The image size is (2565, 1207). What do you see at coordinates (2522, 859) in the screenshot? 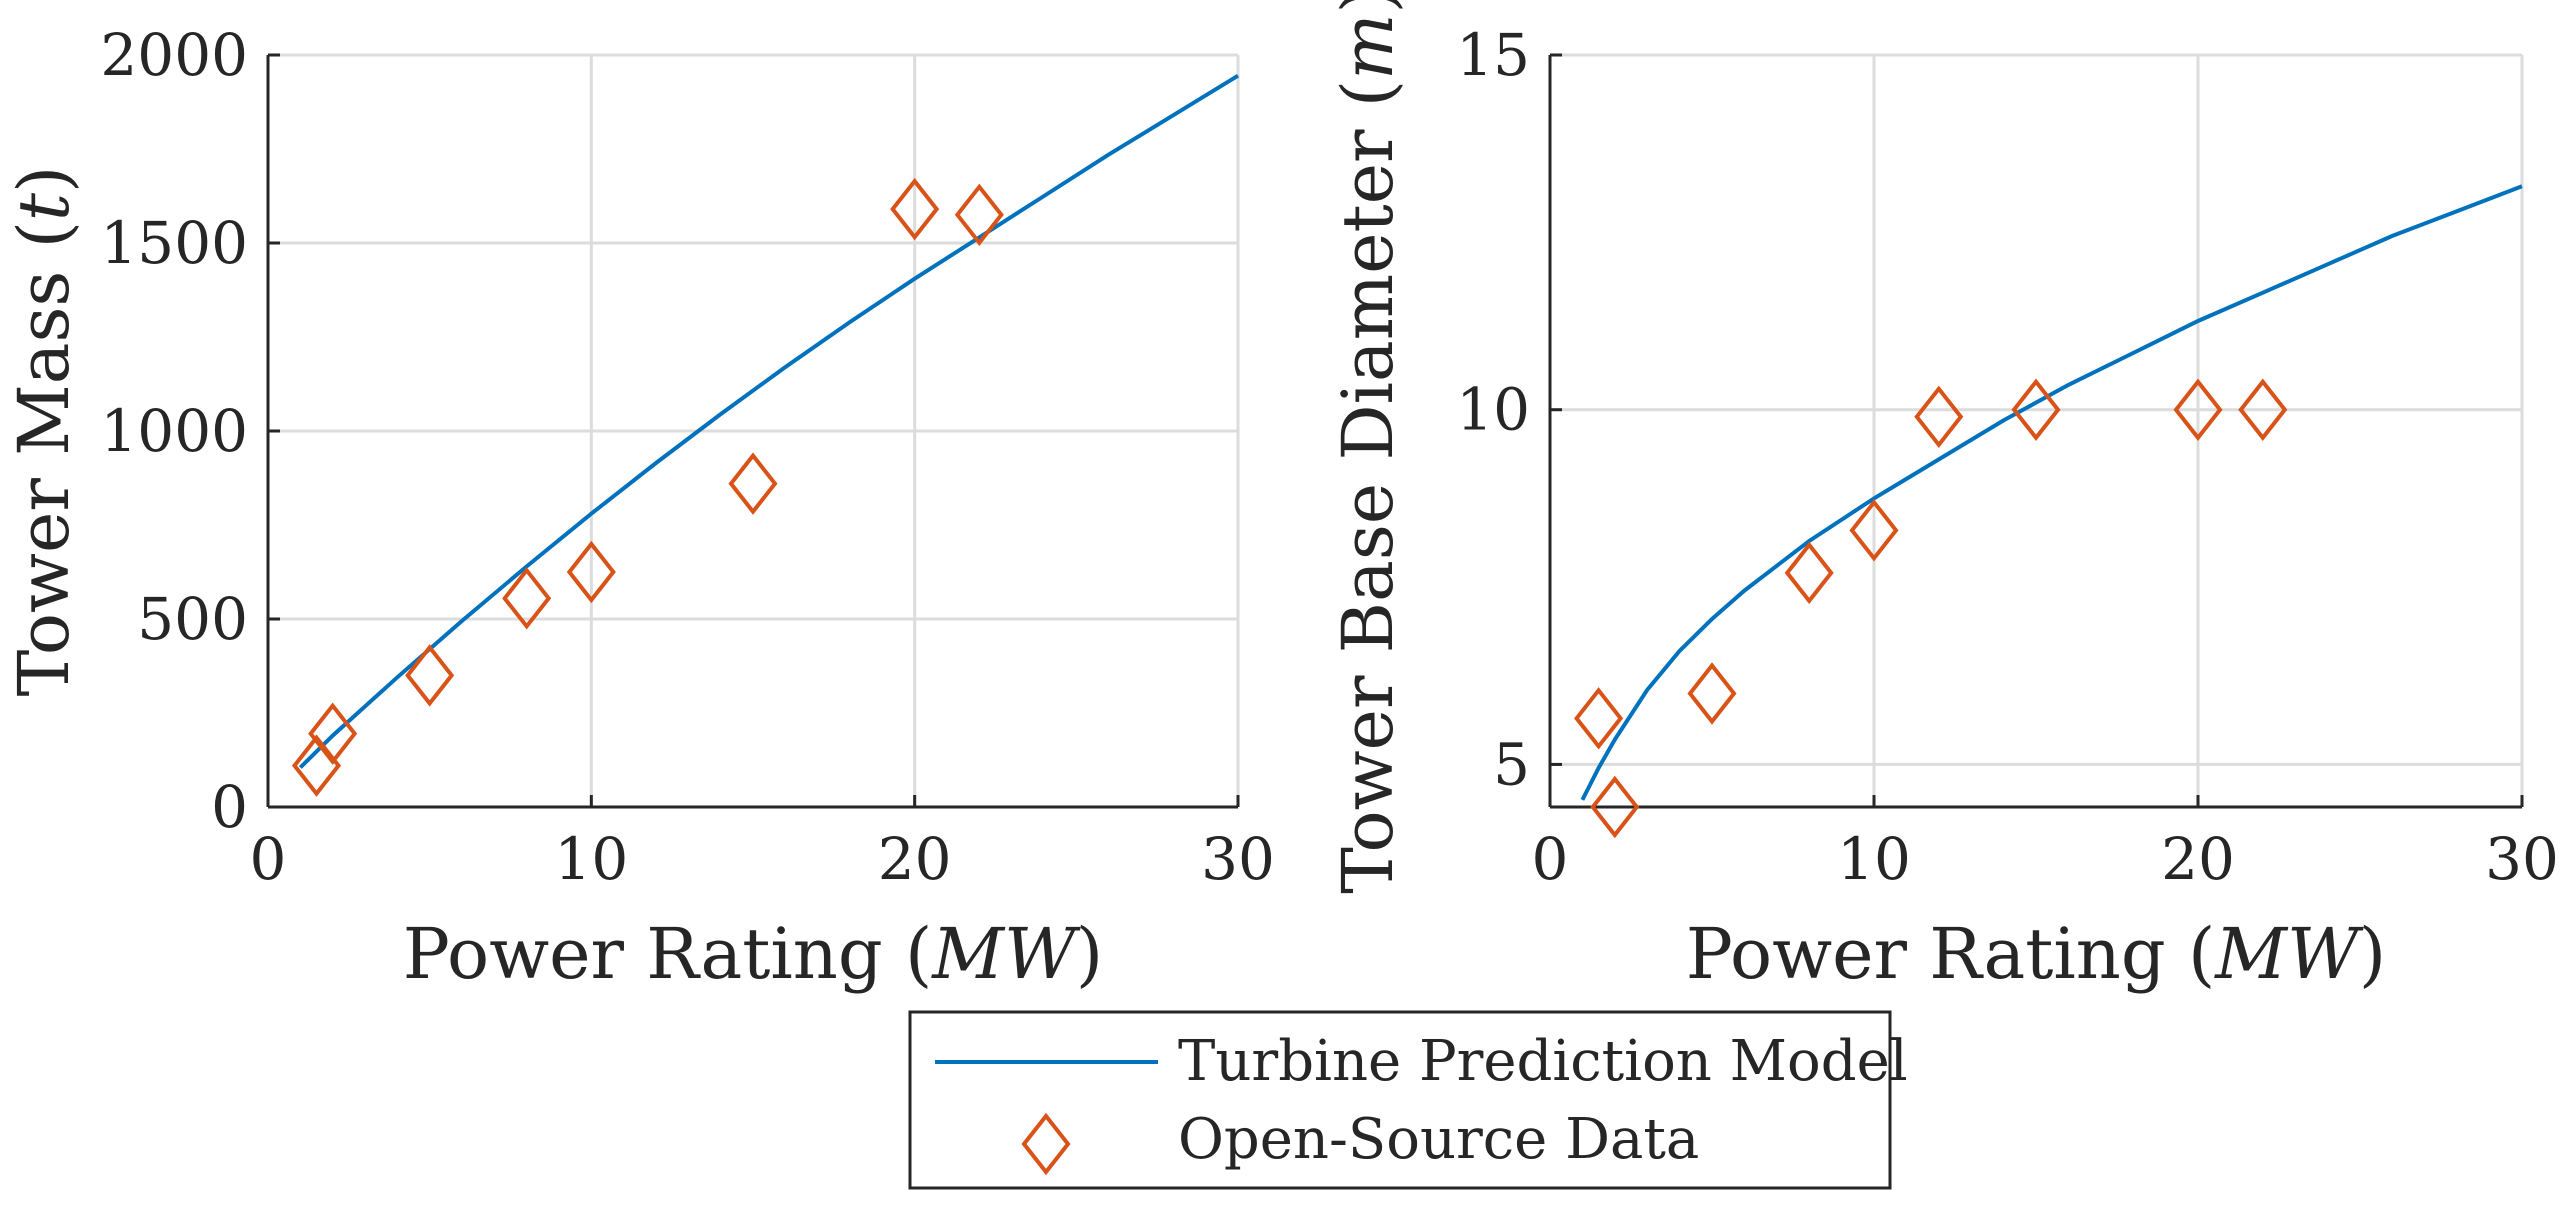
I see `tower-base-diameter-x-tick-label: 30` at bounding box center [2522, 859].